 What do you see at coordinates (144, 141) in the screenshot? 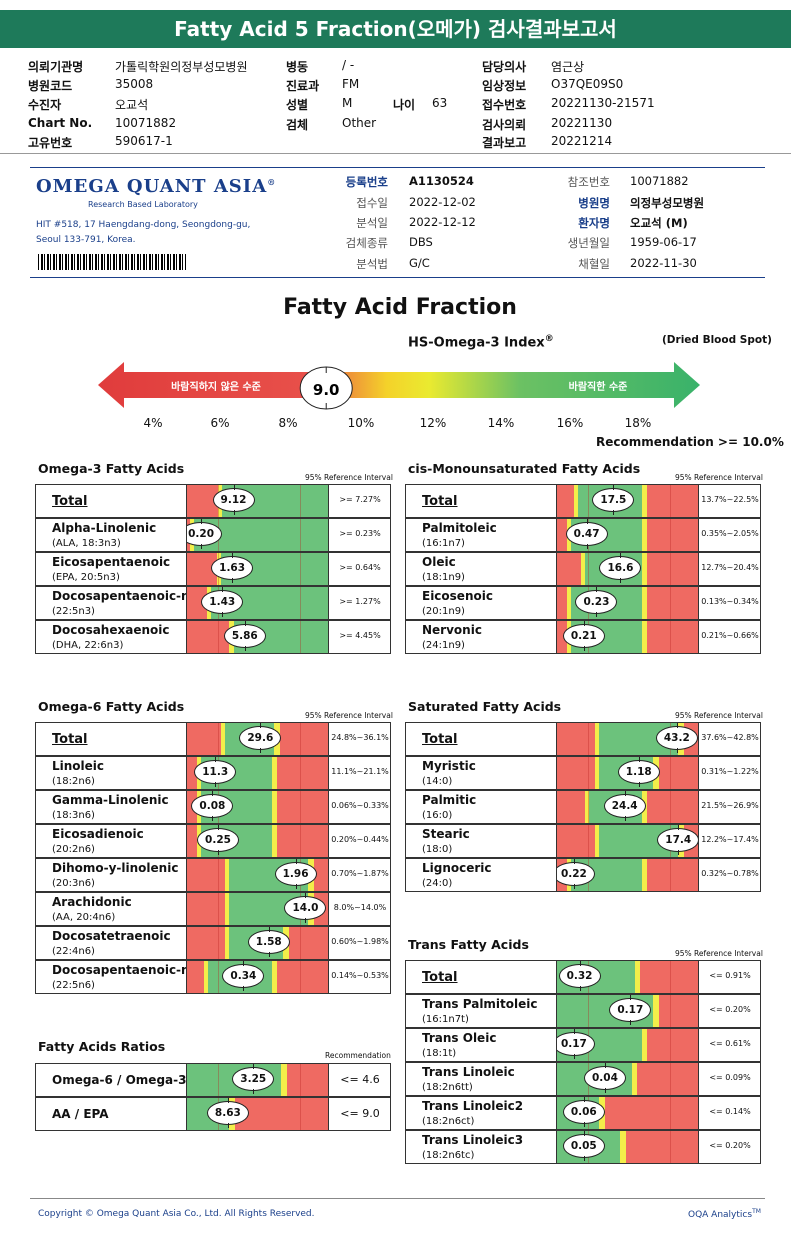
I see `patient-value: 590617-1` at bounding box center [144, 141].